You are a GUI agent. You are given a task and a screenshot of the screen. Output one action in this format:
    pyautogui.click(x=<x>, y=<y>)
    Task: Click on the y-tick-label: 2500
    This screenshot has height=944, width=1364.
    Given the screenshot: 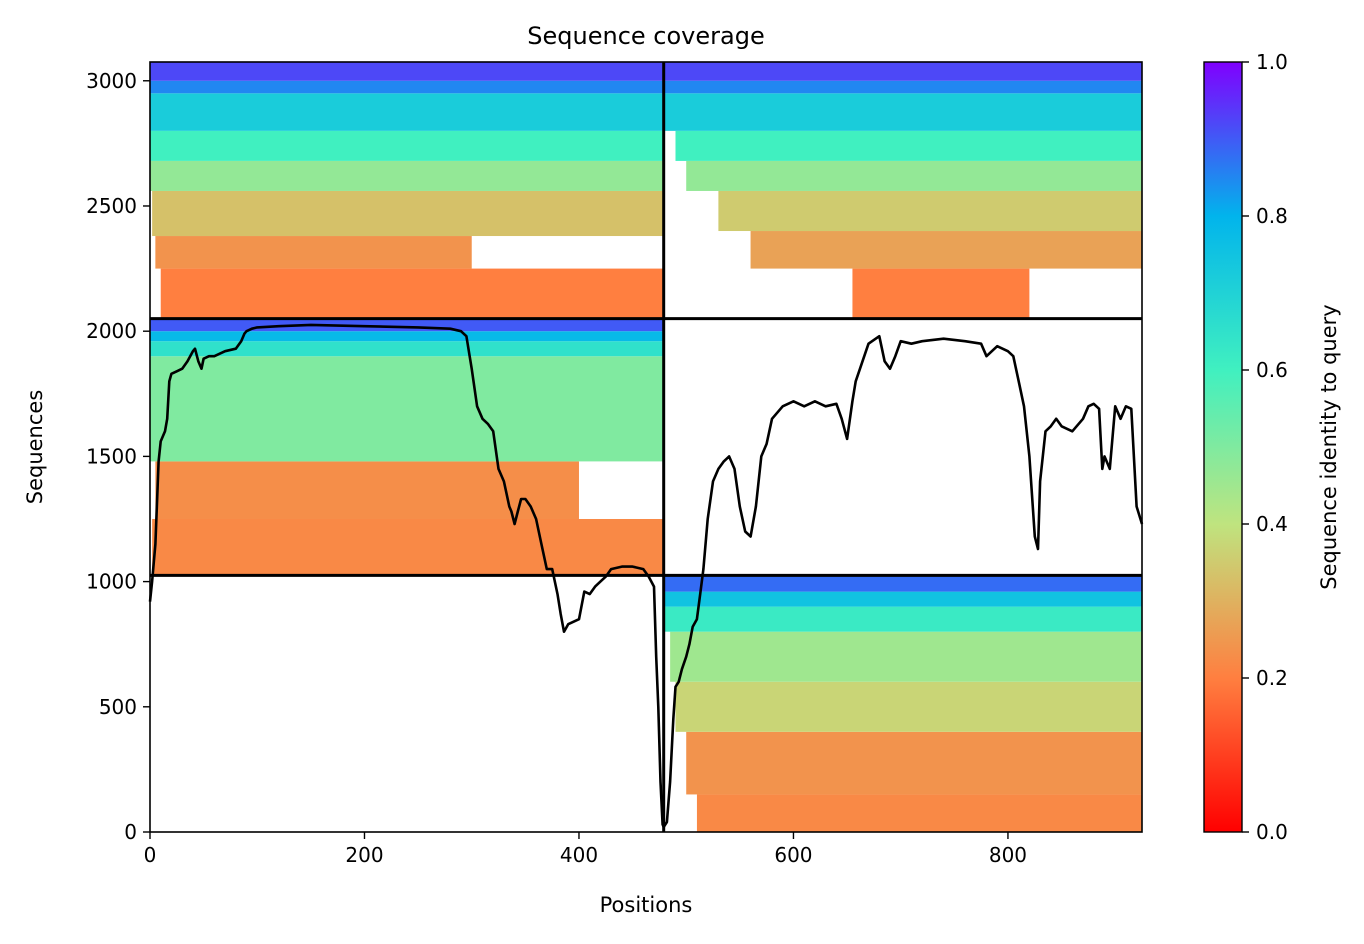 What is the action you would take?
    pyautogui.click(x=111, y=206)
    